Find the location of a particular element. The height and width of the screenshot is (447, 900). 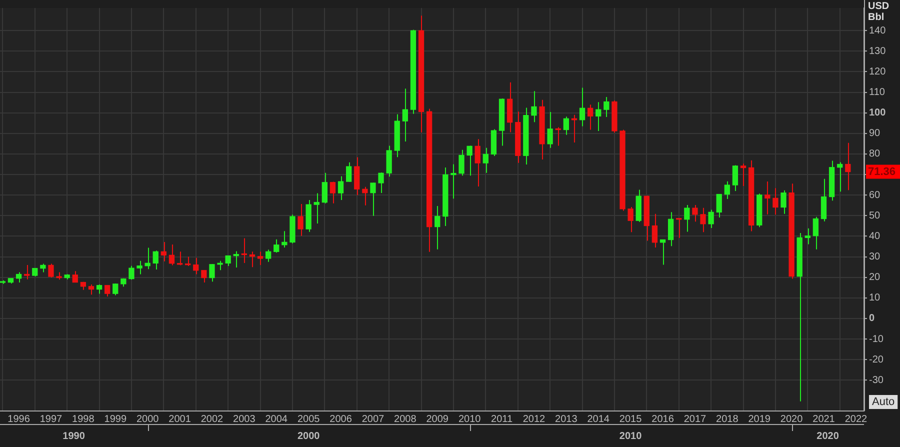

x-tick-label: 1997 is located at coordinates (51, 419).